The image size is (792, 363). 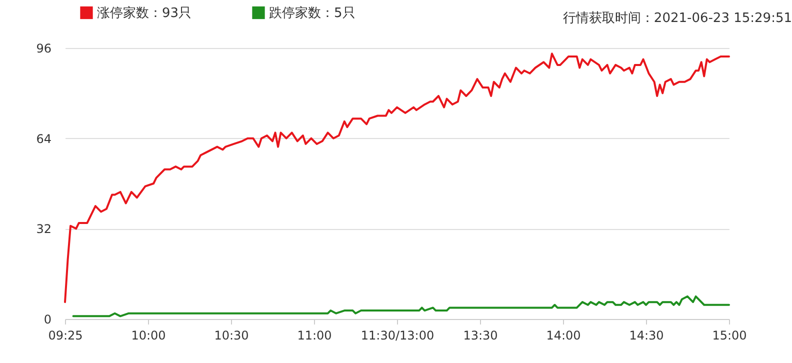 What do you see at coordinates (312, 12) in the screenshot?
I see `legend-label: 跌停家数：5只` at bounding box center [312, 12].